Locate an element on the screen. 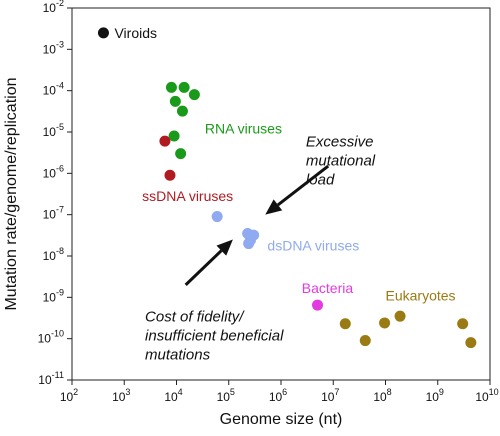 Image resolution: width=500 pixels, height=436 pixels. y-tick-label: 10⁻⁶ is located at coordinates (53, 171).